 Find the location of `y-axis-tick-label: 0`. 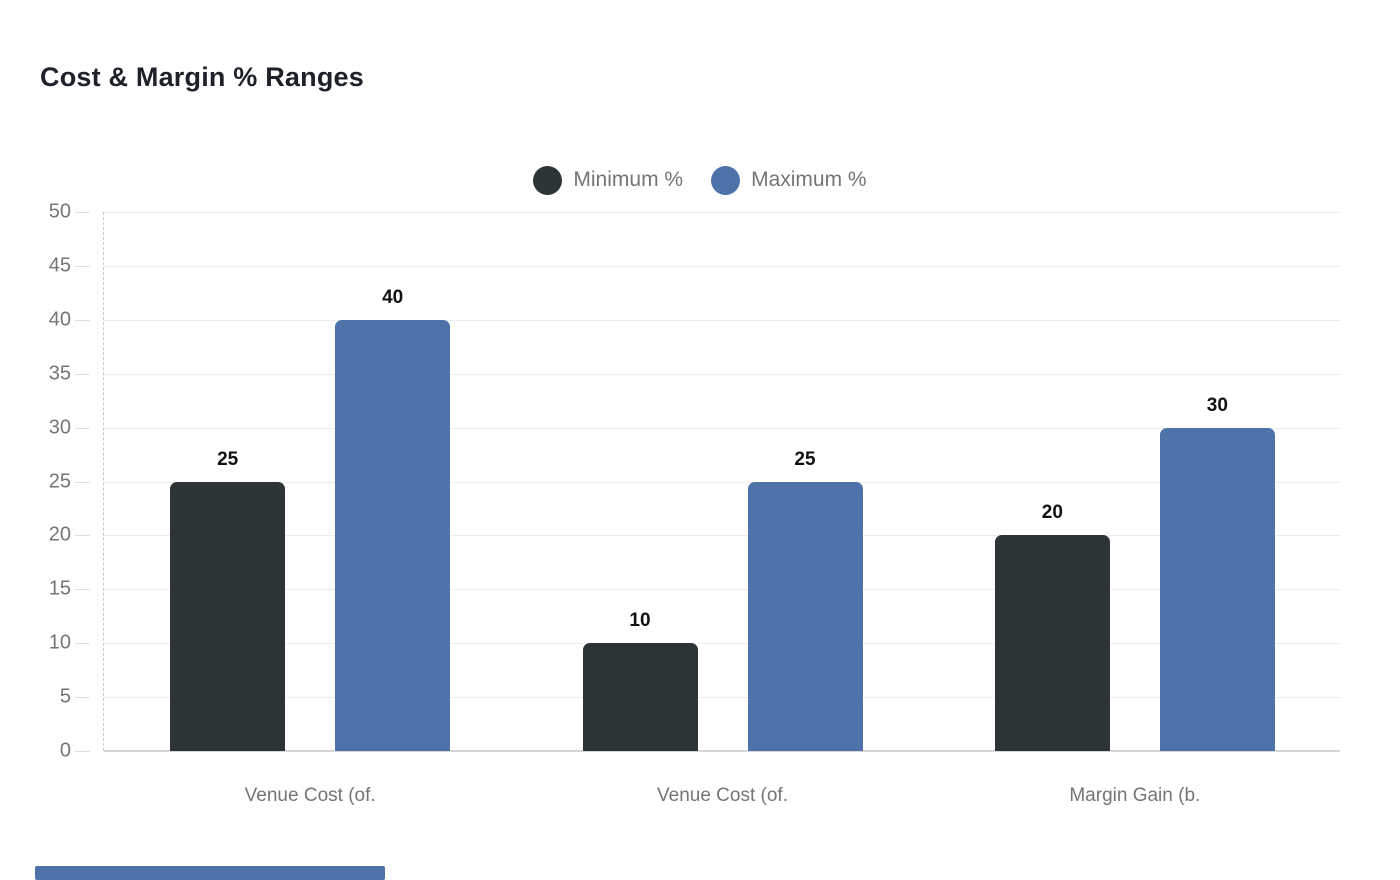

y-axis-tick-label: 0 is located at coordinates (65, 750).